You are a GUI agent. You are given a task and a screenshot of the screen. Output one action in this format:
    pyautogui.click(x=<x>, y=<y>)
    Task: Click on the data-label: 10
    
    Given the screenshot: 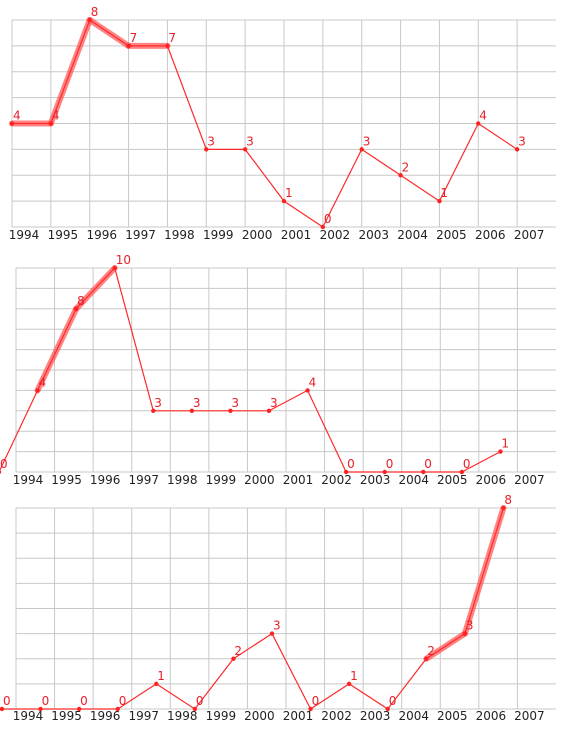 What is the action you would take?
    pyautogui.click(x=123, y=260)
    